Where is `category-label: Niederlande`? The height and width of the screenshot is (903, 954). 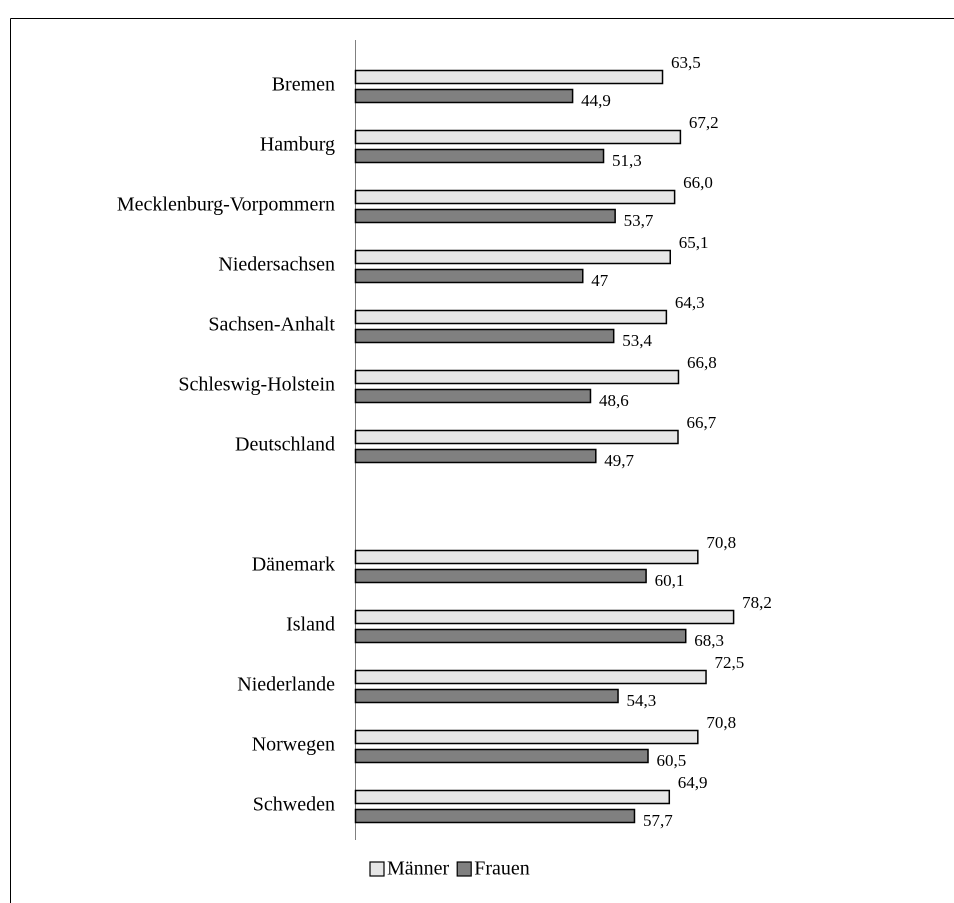
category-label: Niederlande is located at coordinates (286, 685).